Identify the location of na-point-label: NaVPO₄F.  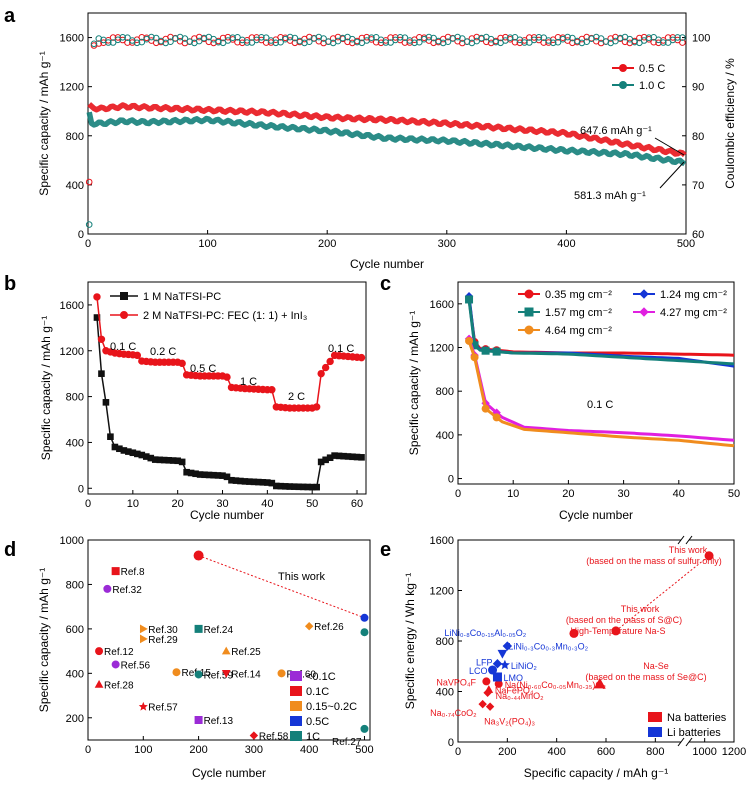
(456, 682).